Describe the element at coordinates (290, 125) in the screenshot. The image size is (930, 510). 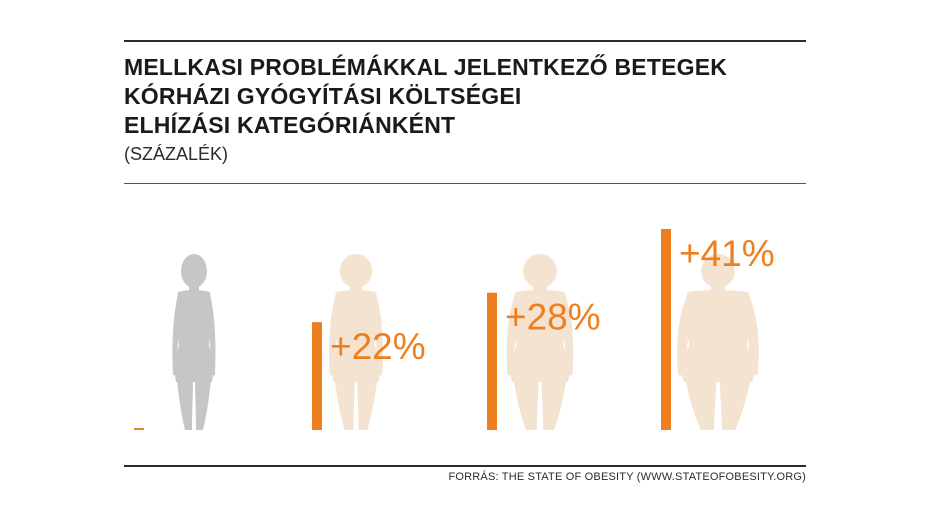
I see `title-line-3: ELHÍZÁSI KATEGÓRIÁNKÉNT` at that location.